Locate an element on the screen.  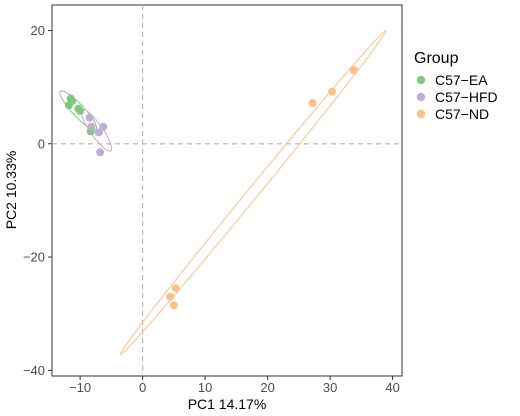
y-tick-label: −20 is located at coordinates (34, 257).